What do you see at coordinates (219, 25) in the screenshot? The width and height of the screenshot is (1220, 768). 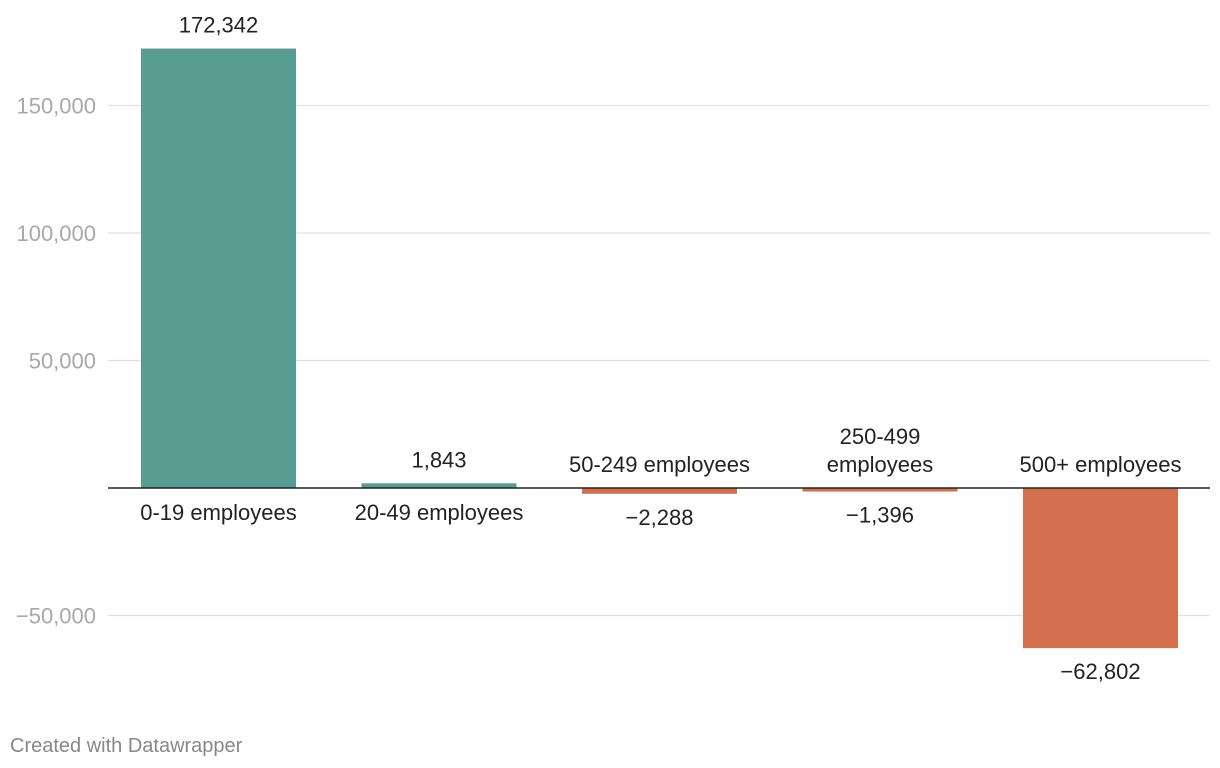 I see `bar-value-label: 172,342` at bounding box center [219, 25].